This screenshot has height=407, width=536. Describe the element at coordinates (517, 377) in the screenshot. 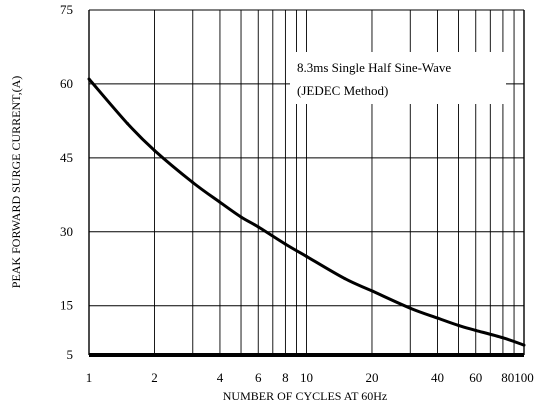

I see `x-tick-label: 80100` at that location.